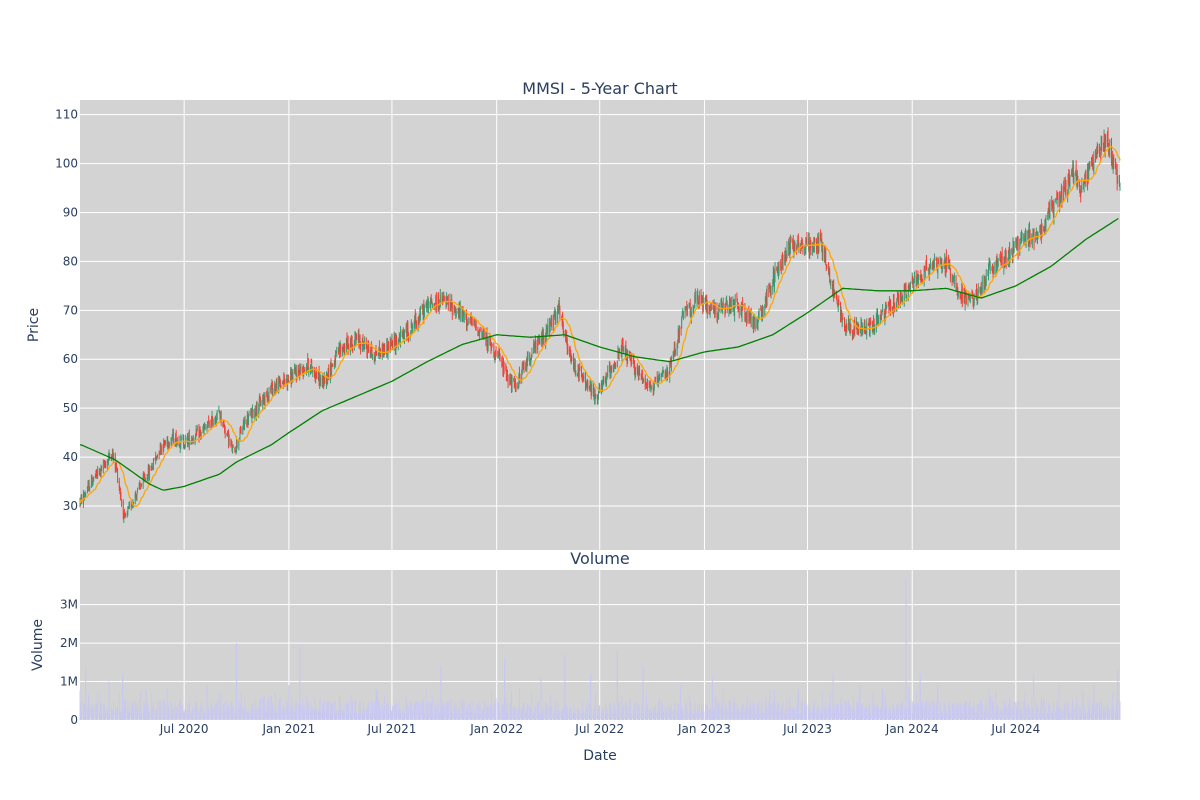  What do you see at coordinates (1015, 729) in the screenshot?
I see `date-x-tick-label: Jul 2024` at bounding box center [1015, 729].